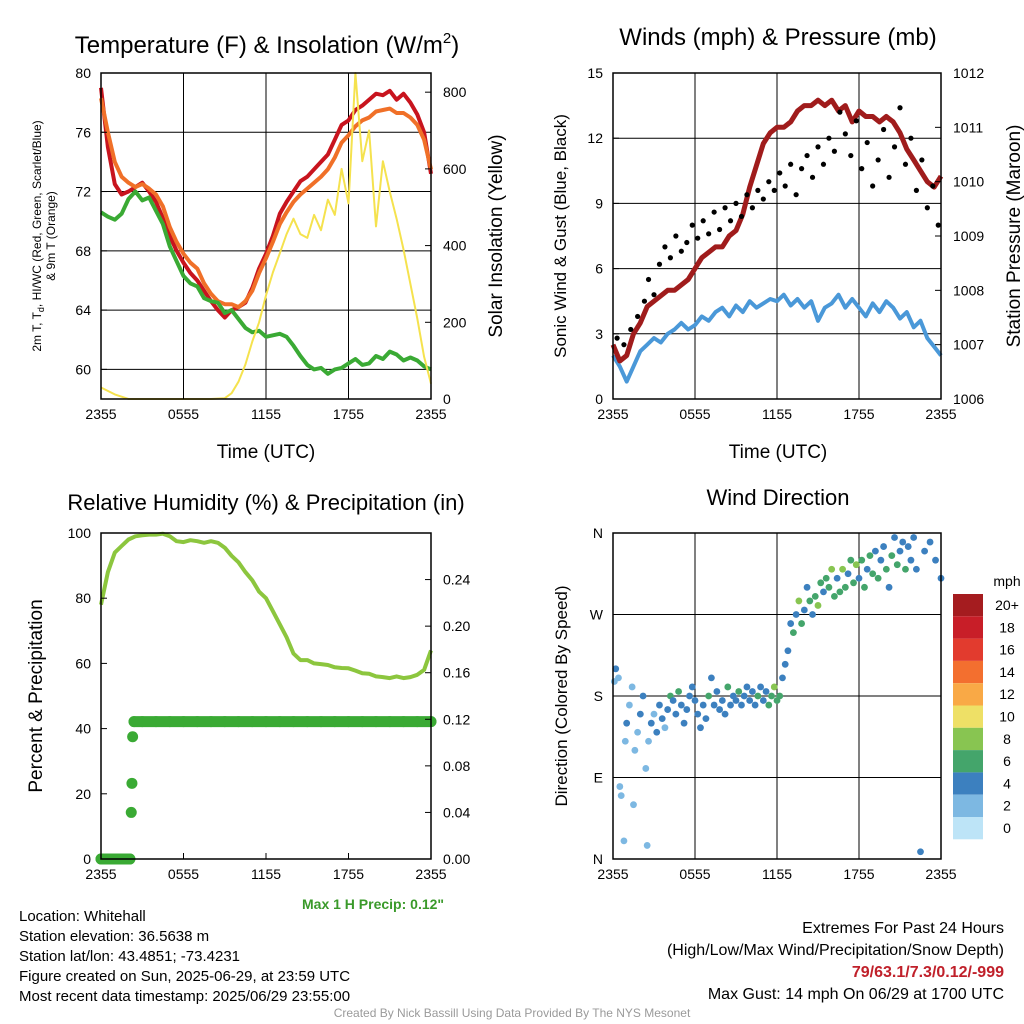 This screenshot has height=1024, width=1024. Describe the element at coordinates (455, 92) in the screenshot. I see `temperature-y2tick-label: 800` at that location.